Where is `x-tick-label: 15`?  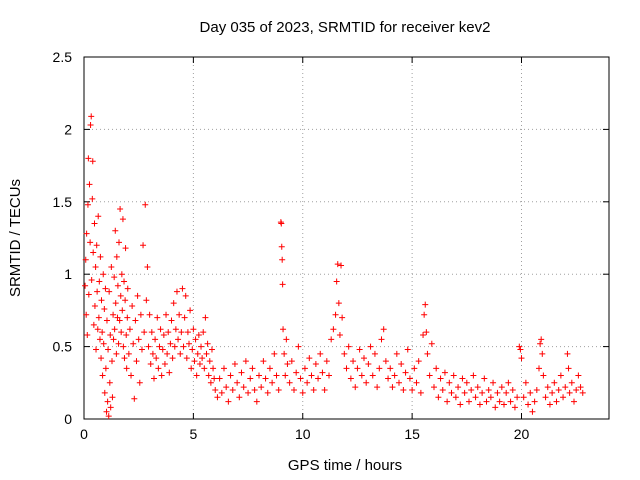 x-tick-label: 15 is located at coordinates (412, 434).